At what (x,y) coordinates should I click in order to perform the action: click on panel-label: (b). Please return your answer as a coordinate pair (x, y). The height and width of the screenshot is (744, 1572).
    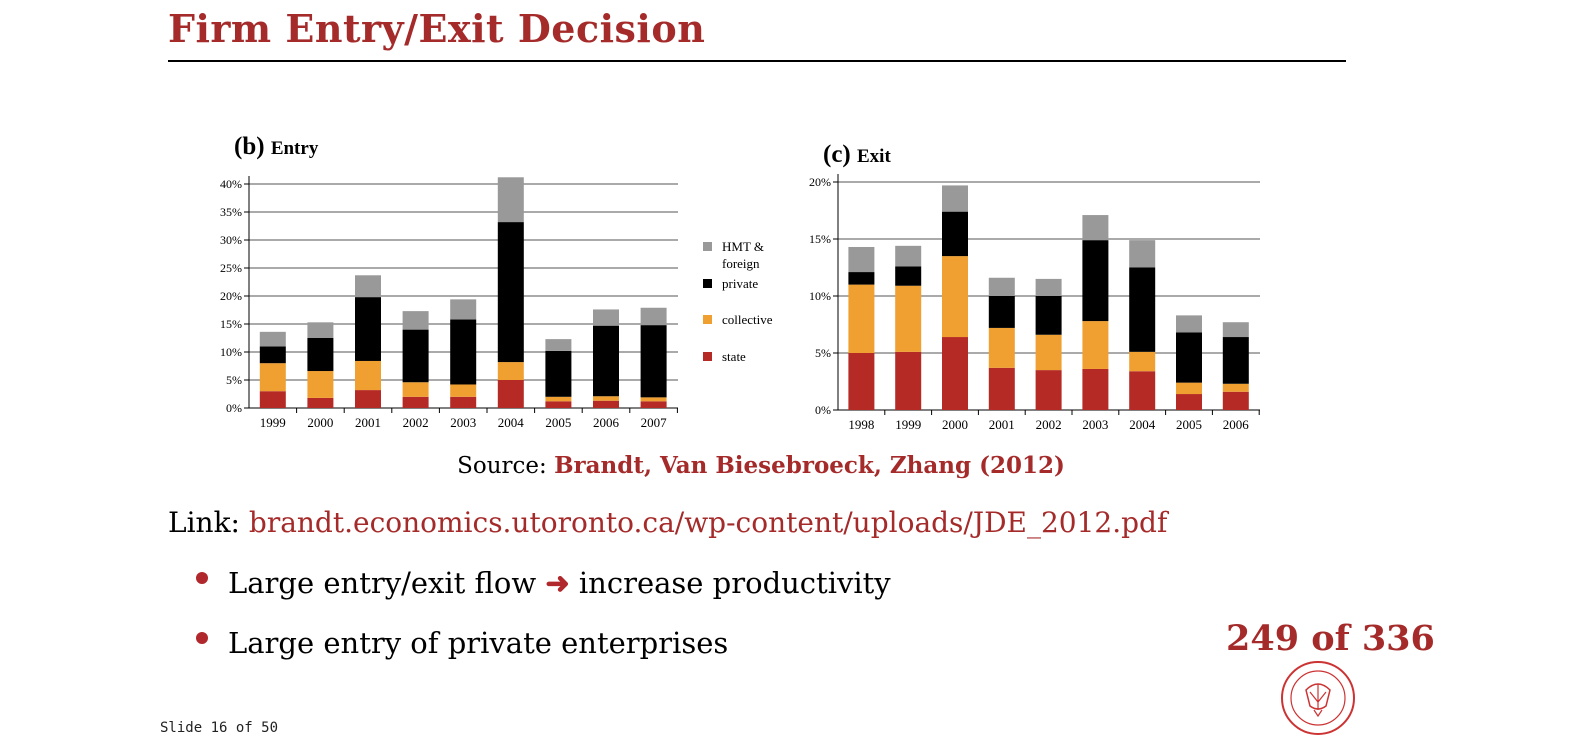
    Looking at the image, I should click on (252, 146).